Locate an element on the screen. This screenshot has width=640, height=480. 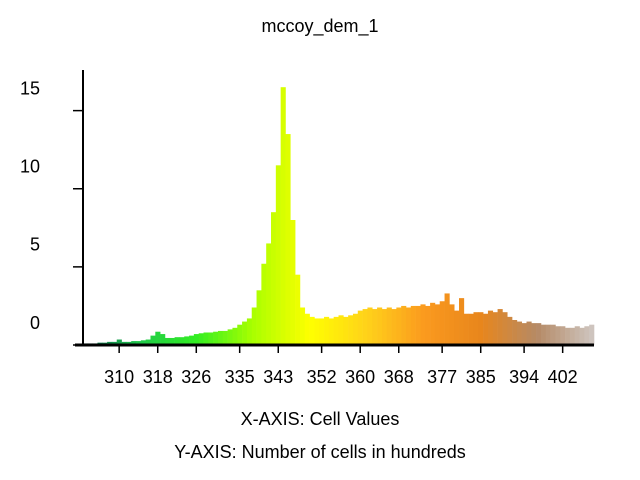
x-tick-label: 318 is located at coordinates (158, 377).